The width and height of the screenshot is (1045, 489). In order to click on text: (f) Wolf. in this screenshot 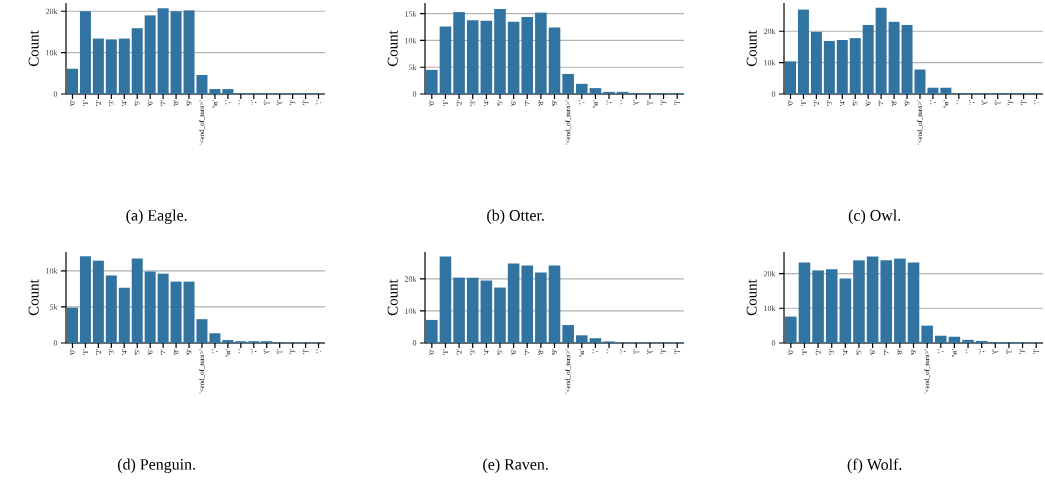, I will do `click(874, 466)`.